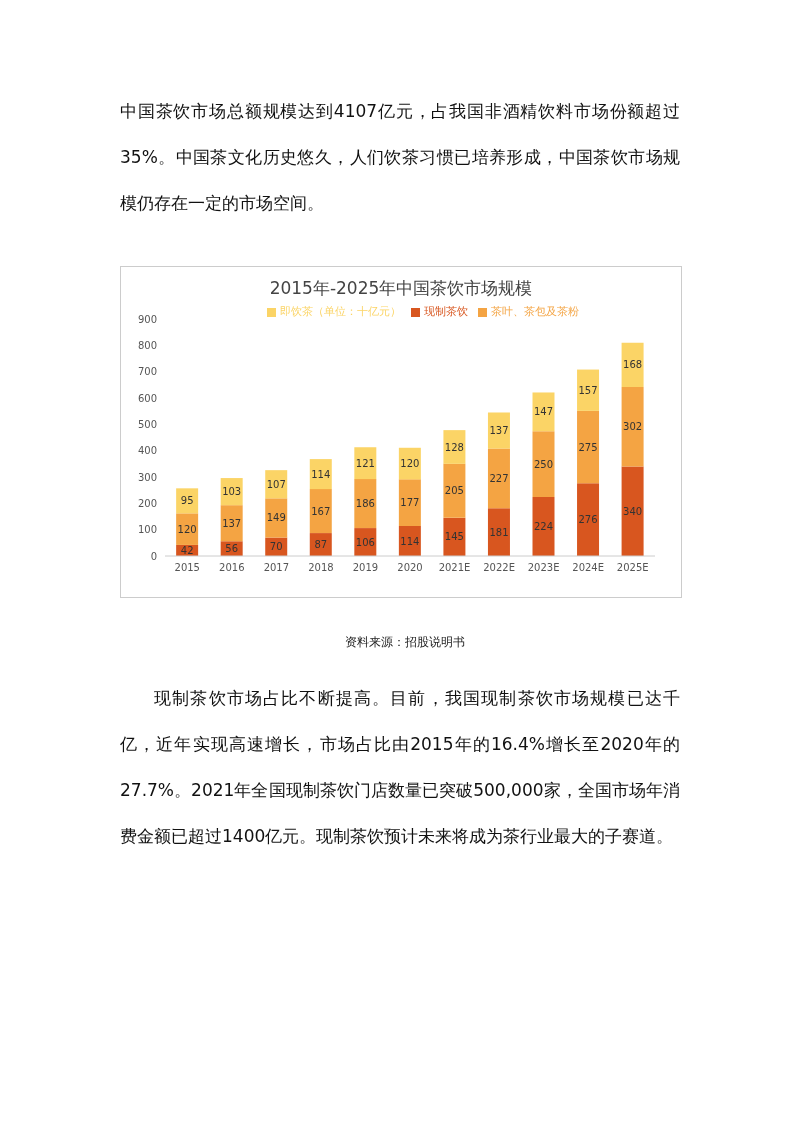 This screenshot has width=793, height=1122. I want to click on text: 现制茶饮市场占比不断提高。目前，我国现制茶饮市场规模已达千亿，近年实现高速增长，市场占比由2015年的16.4%增长至2020年的27.7%。2021年全国现制茶饮门店数量已突破500,000家，全国市场年消费金额已超过1400亿元。现制茶饮预计未来将成为茶行业最大的子赛道。, so click(400, 767).